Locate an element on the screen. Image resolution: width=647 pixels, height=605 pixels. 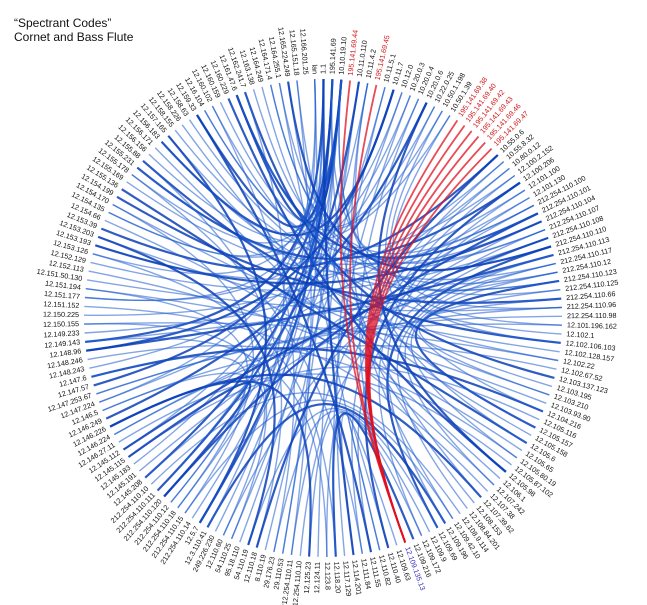
node-label: 12.151.194 is located at coordinates (63, 285).